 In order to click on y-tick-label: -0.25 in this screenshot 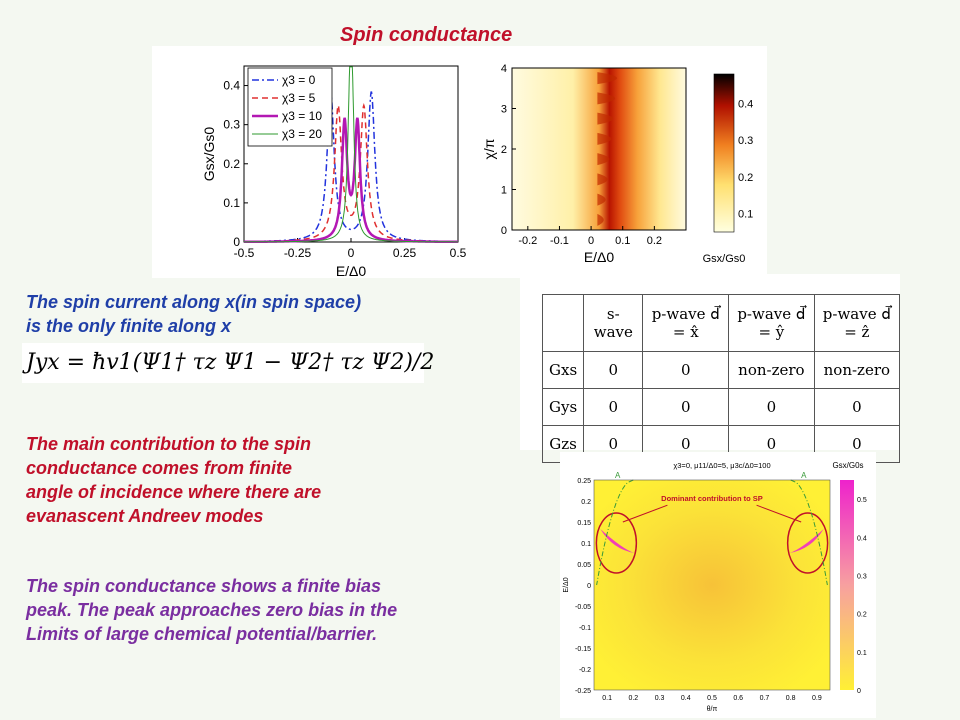, I will do `click(583, 691)`.